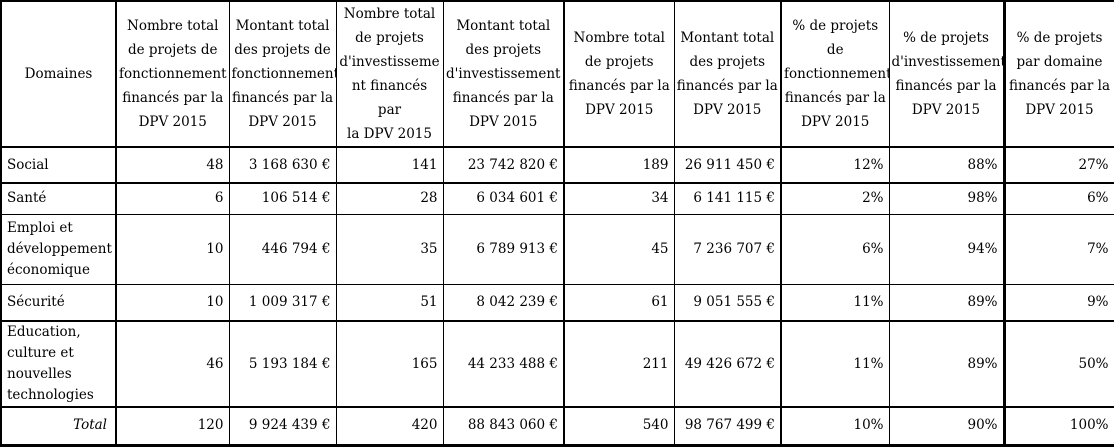 The image size is (1114, 447). I want to click on cell: 165, so click(389, 364).